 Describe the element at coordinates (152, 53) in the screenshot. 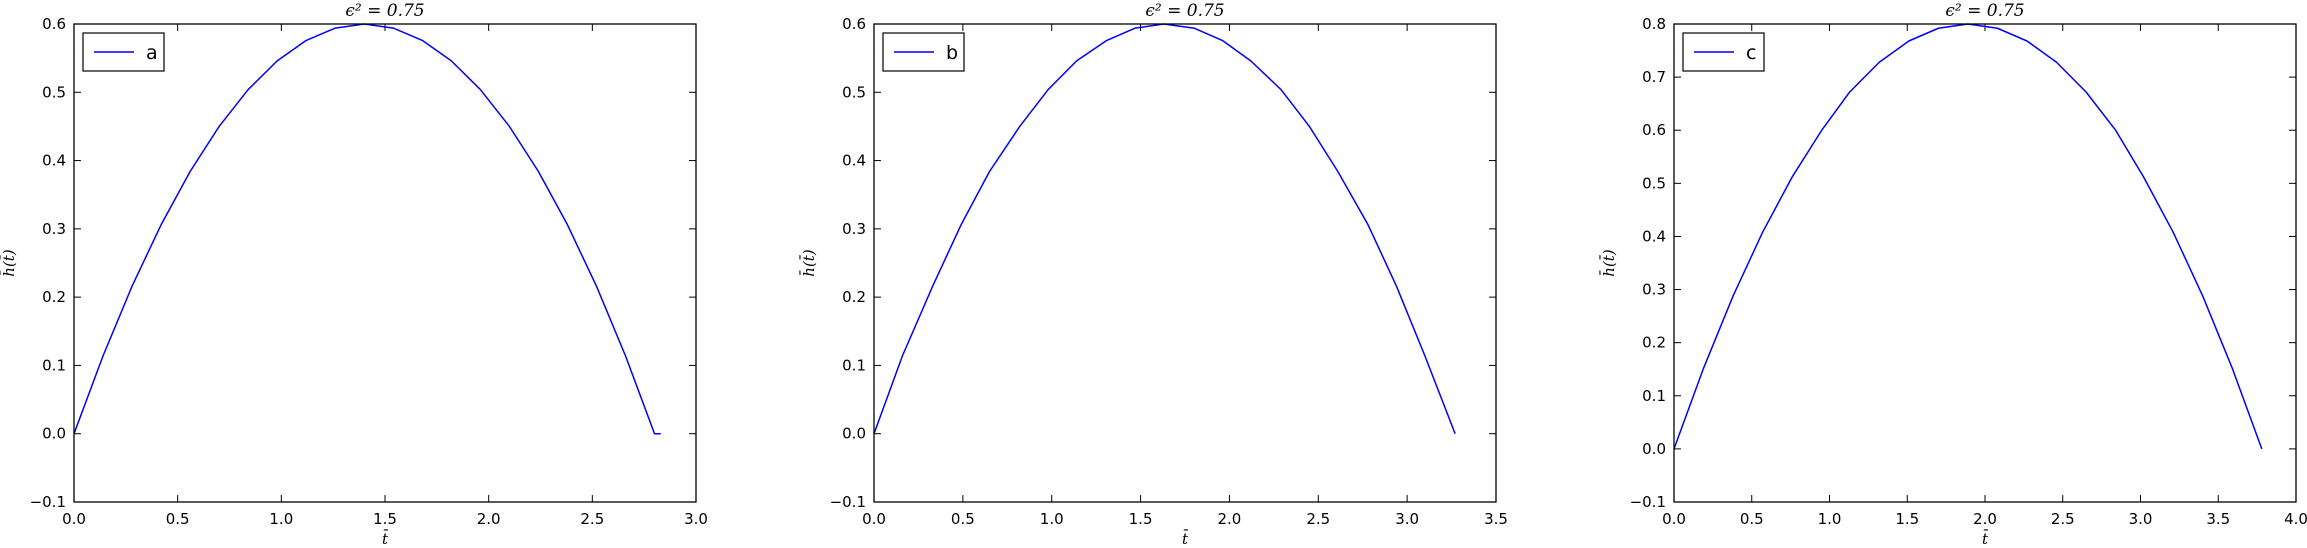

I see `legend-label-a: a` at that location.